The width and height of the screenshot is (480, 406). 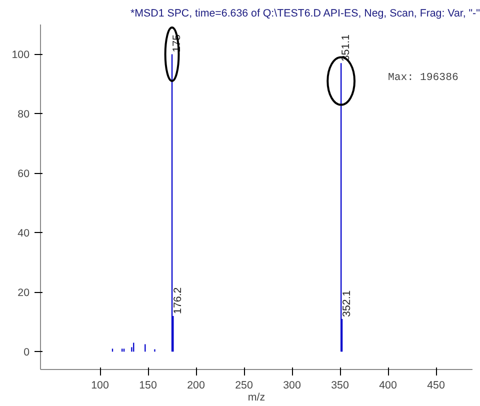 I want to click on x-tick-label: 450, so click(x=436, y=386).